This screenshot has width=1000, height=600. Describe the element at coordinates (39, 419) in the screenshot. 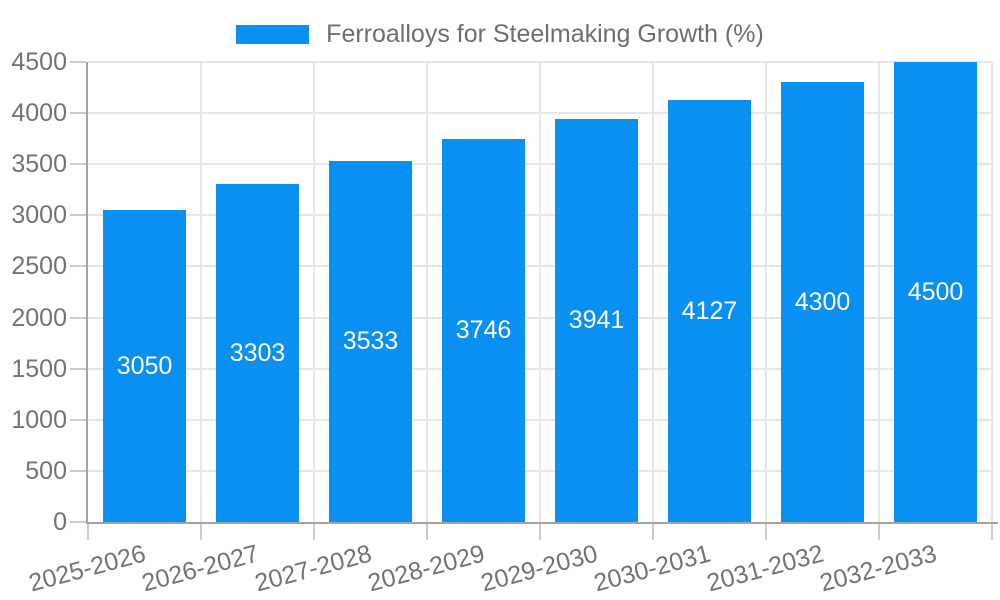

I see `y-tick-label: 1000` at that location.